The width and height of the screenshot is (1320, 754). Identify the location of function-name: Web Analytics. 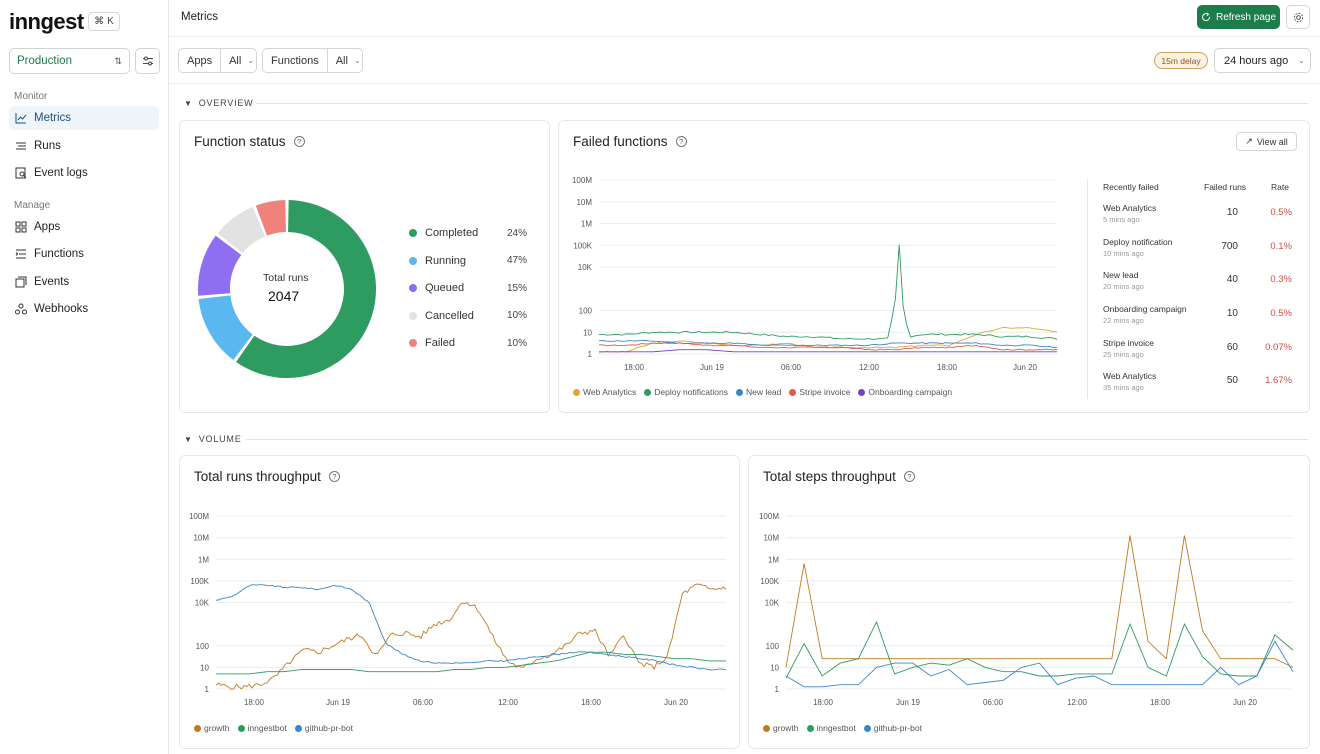
(1130, 376).